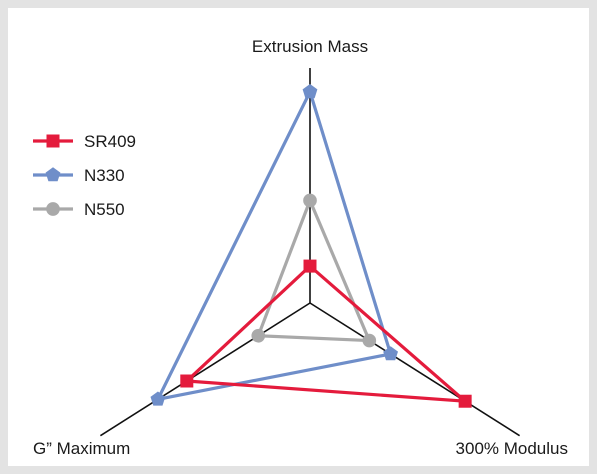 This screenshot has width=597, height=474. I want to click on series-line-sr409, so click(326, 333).